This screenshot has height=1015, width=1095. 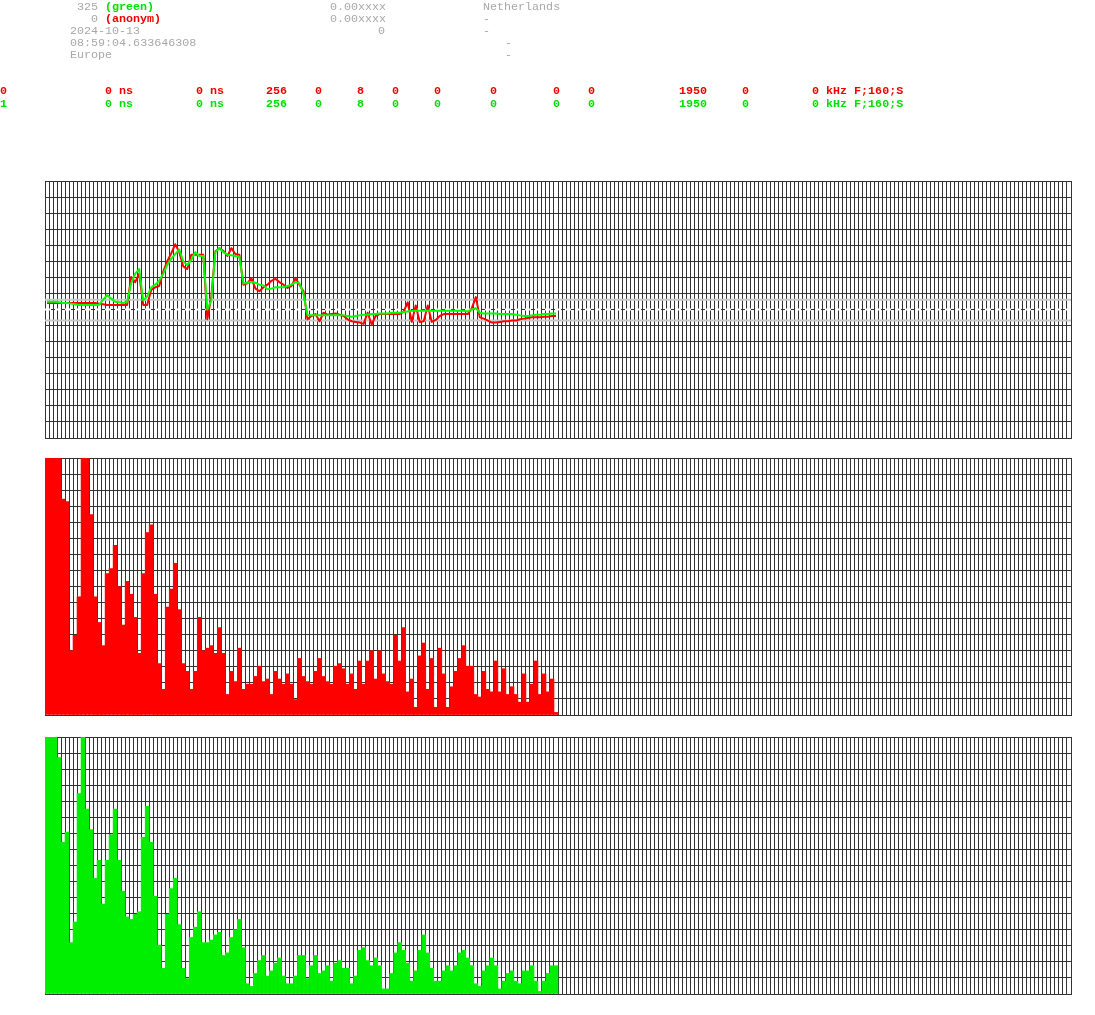 What do you see at coordinates (133, 43) in the screenshot?
I see `text: 08:59:04.633646308` at bounding box center [133, 43].